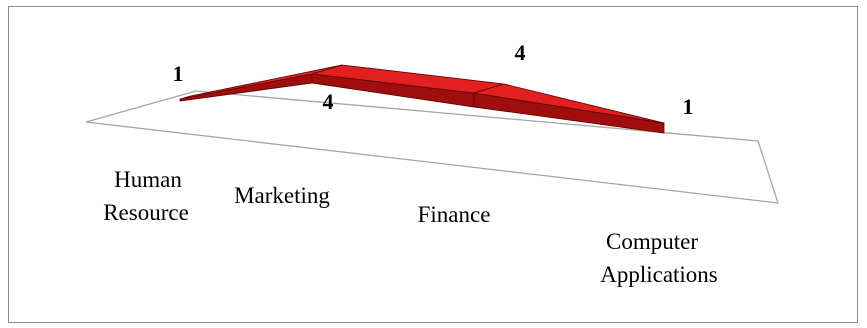  What do you see at coordinates (520, 52) in the screenshot?
I see `data-label-finance: 4` at bounding box center [520, 52].